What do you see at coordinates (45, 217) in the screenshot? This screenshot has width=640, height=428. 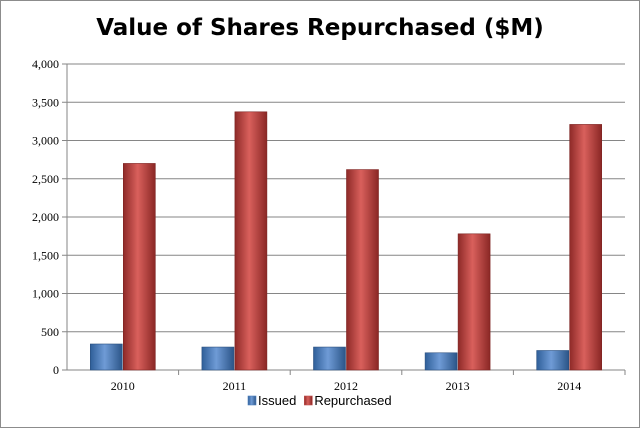 I see `y-tick-label: 2,000` at bounding box center [45, 217].